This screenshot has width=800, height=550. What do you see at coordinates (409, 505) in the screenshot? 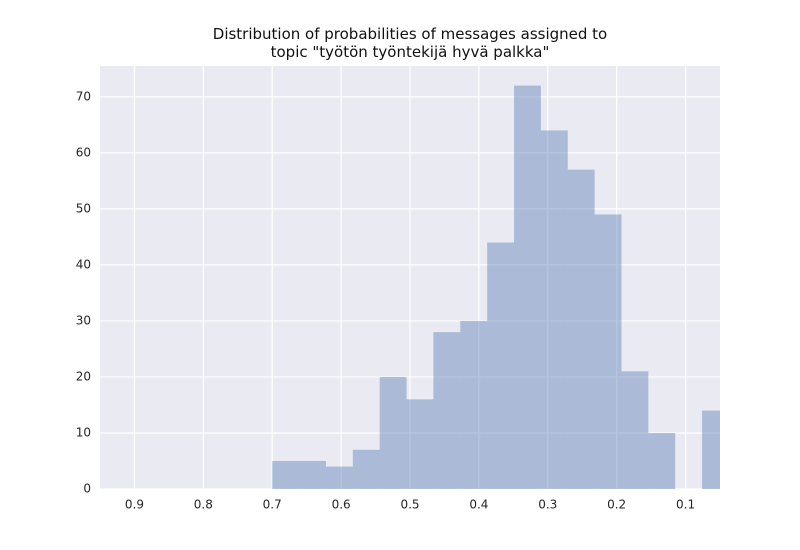
I see `x-tick-label: 0.5` at bounding box center [409, 505].